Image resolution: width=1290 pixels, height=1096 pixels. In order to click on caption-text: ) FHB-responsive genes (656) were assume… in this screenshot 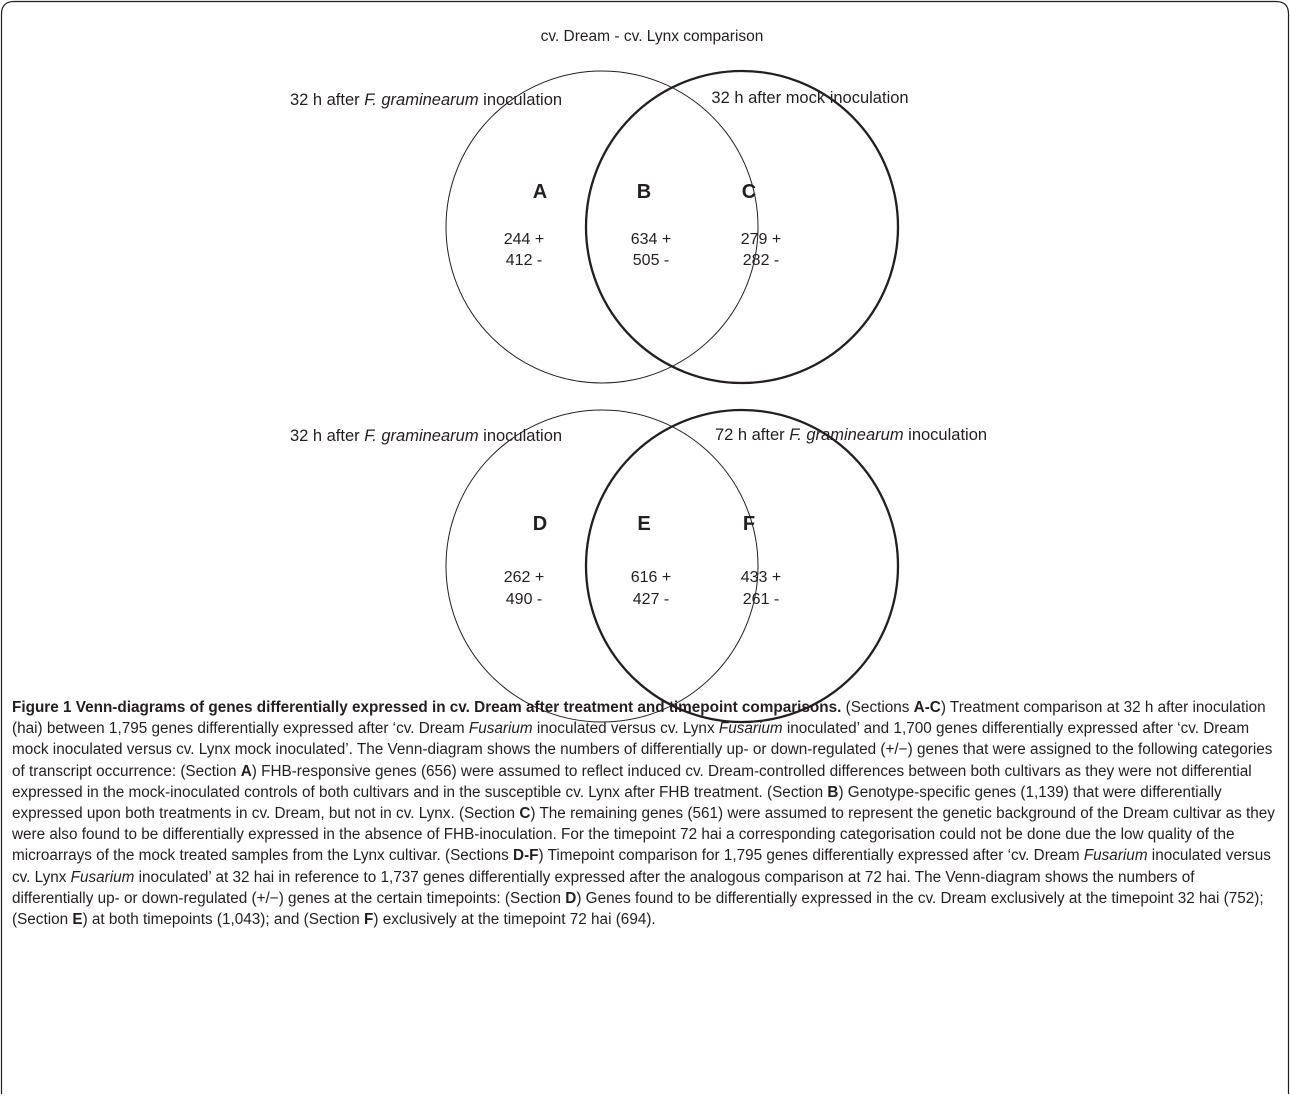, I will do `click(632, 781)`.